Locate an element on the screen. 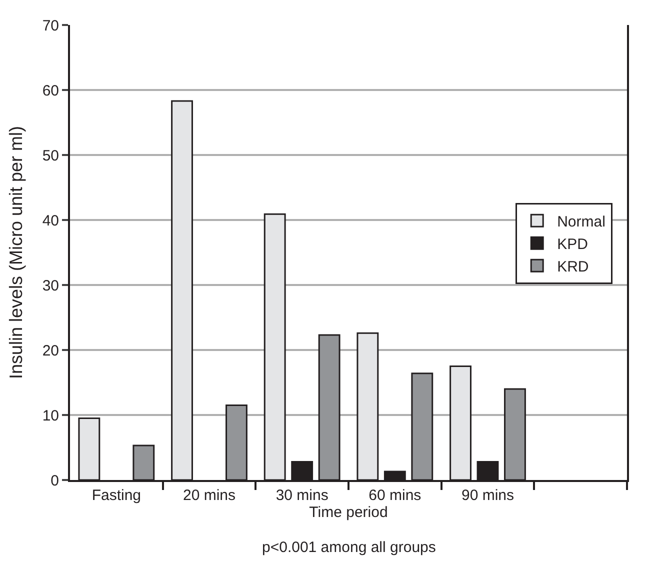 The width and height of the screenshot is (647, 575). x-tick-label: Fasting is located at coordinates (117, 495).